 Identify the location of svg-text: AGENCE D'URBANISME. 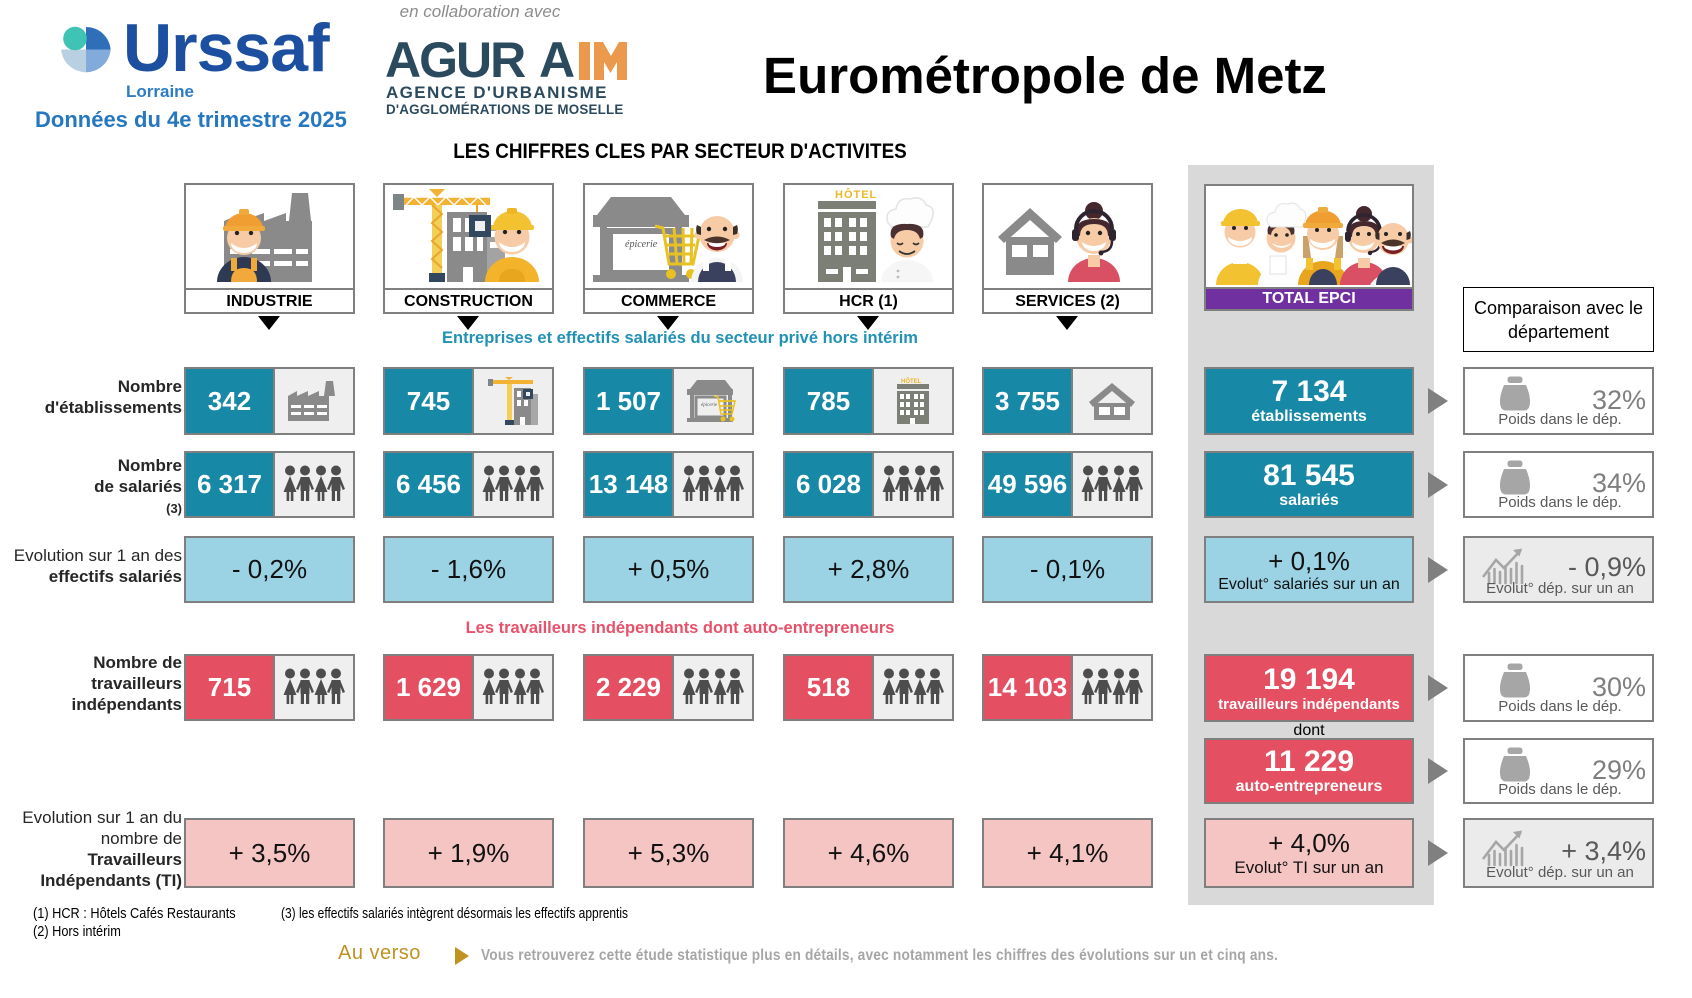
(497, 92).